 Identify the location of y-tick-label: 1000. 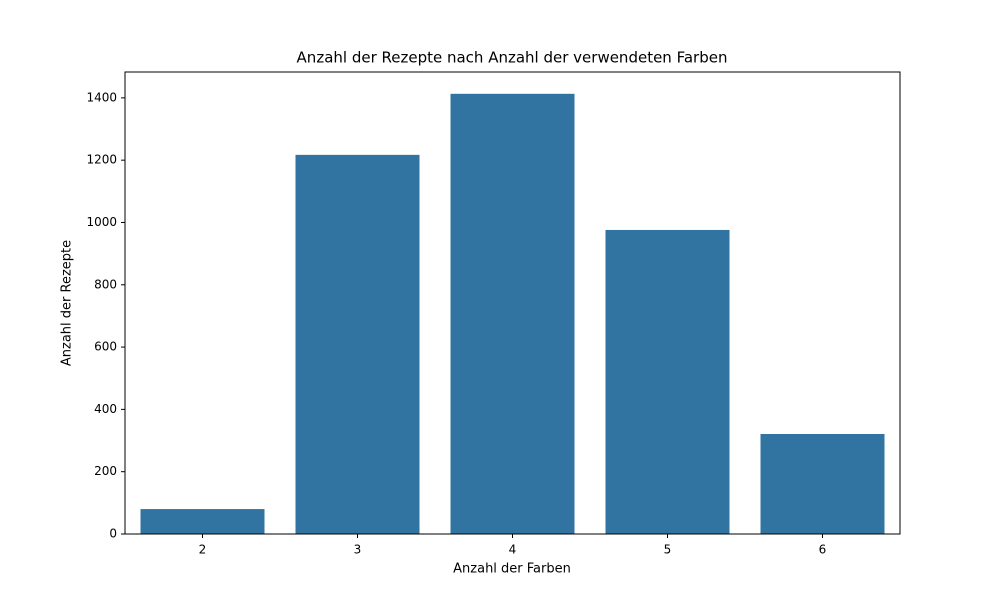
(101, 222).